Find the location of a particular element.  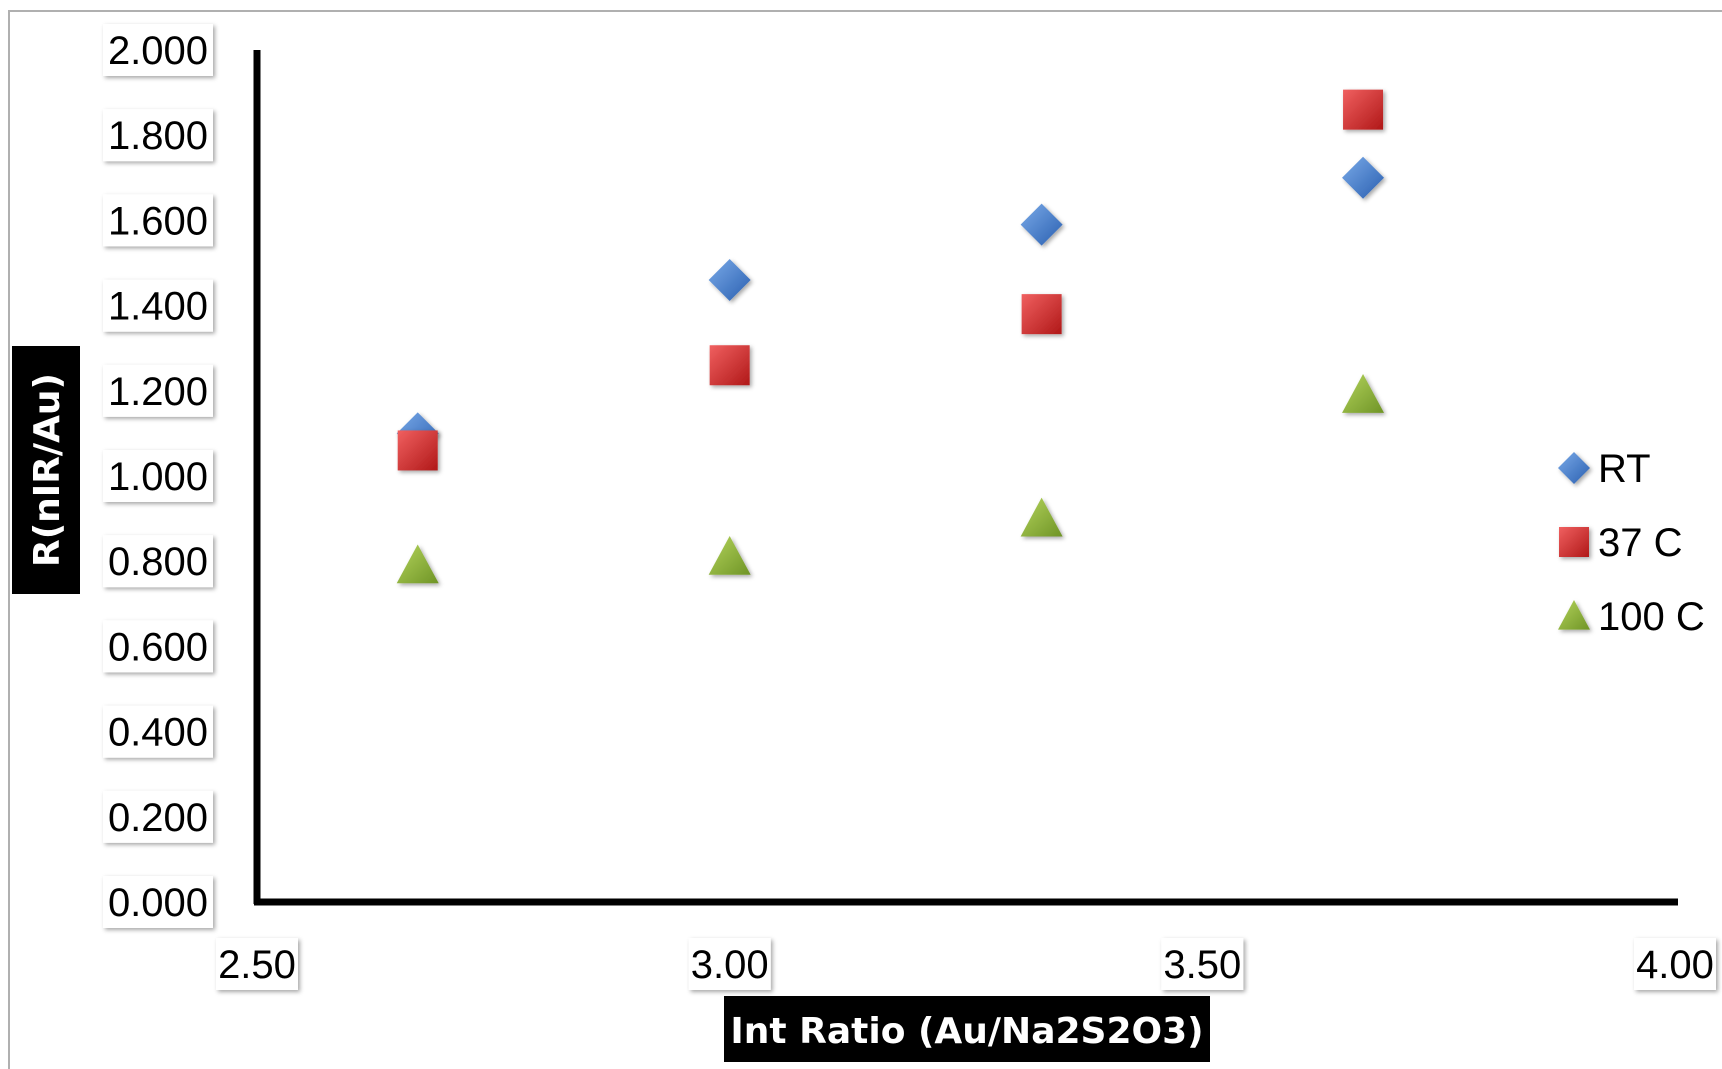

legend-marker-diamond is located at coordinates (1574, 468).